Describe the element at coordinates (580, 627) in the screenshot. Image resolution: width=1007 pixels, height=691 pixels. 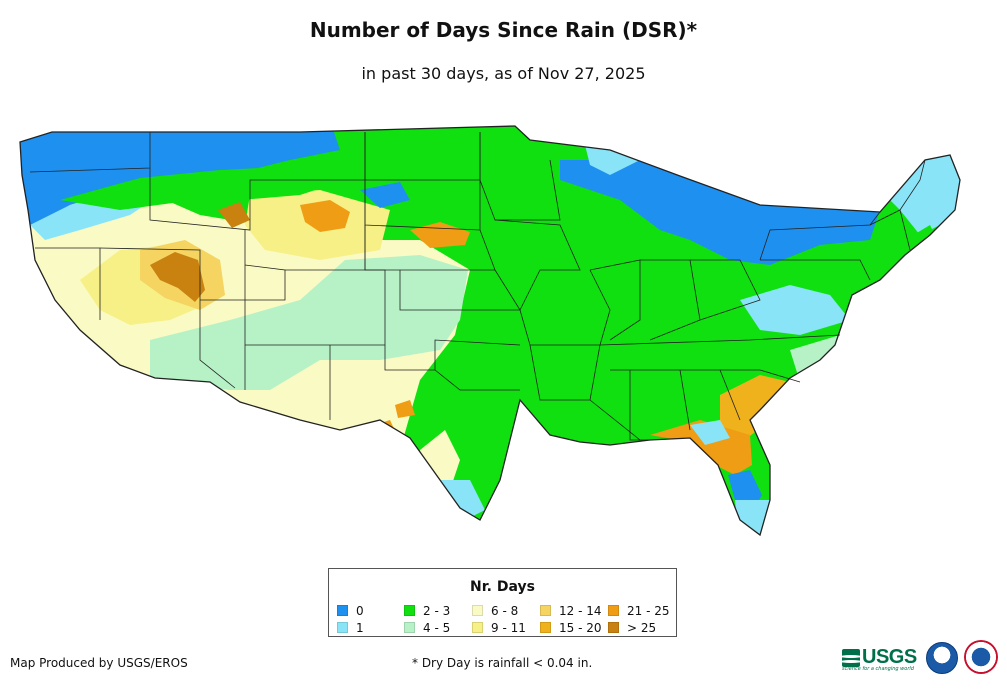
I see `legend-label: 15 - 20` at that location.